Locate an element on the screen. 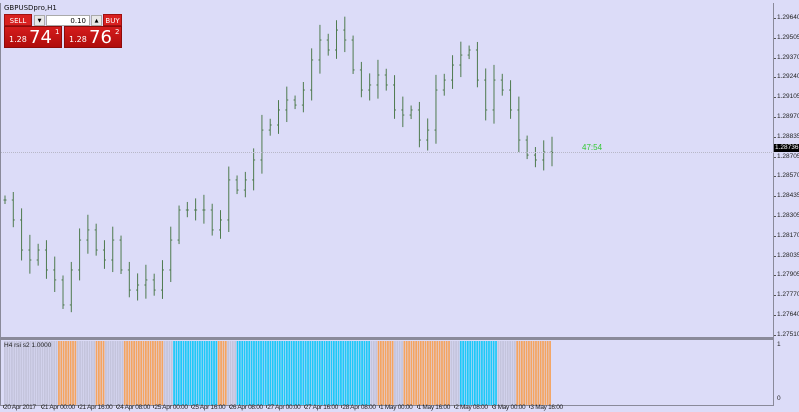  price-axis-label: 1.29240 is located at coordinates (788, 77).